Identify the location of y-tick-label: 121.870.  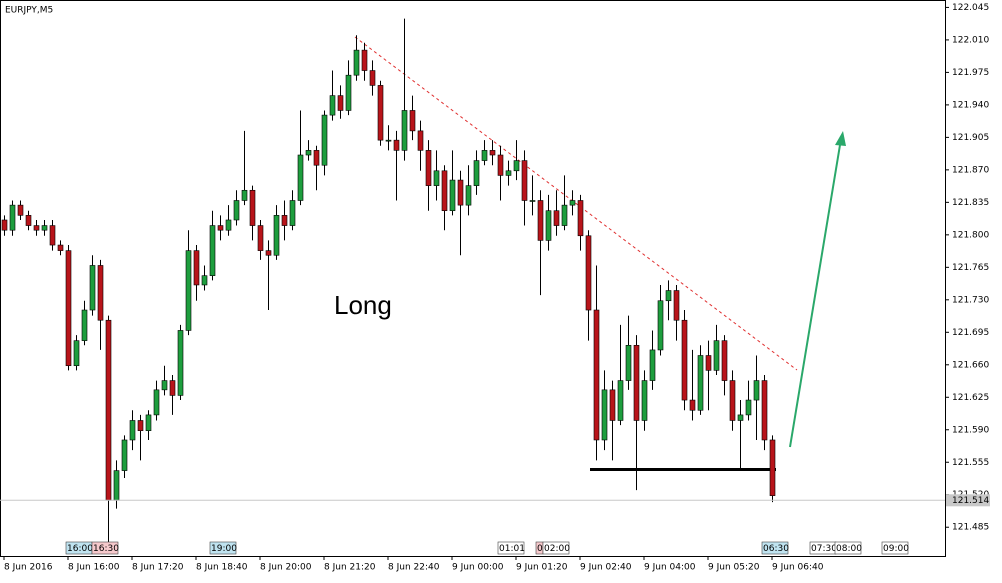
(970, 170).